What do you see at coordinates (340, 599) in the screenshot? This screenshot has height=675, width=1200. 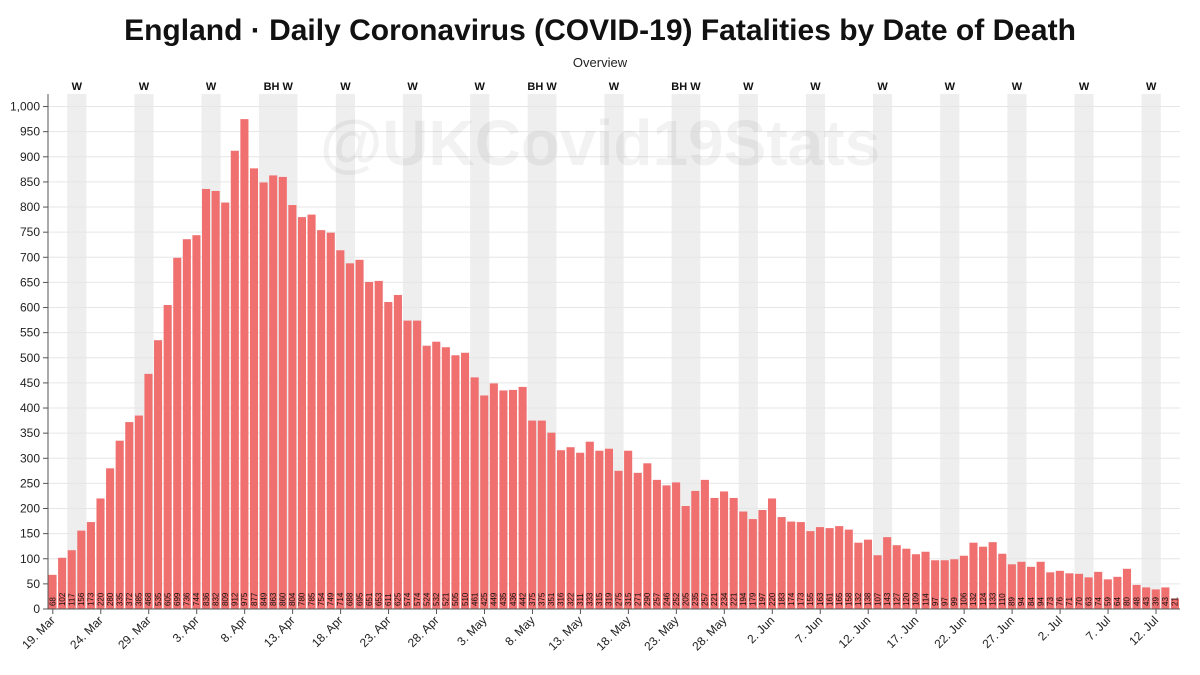 I see `bar-data-label: 714` at bounding box center [340, 599].